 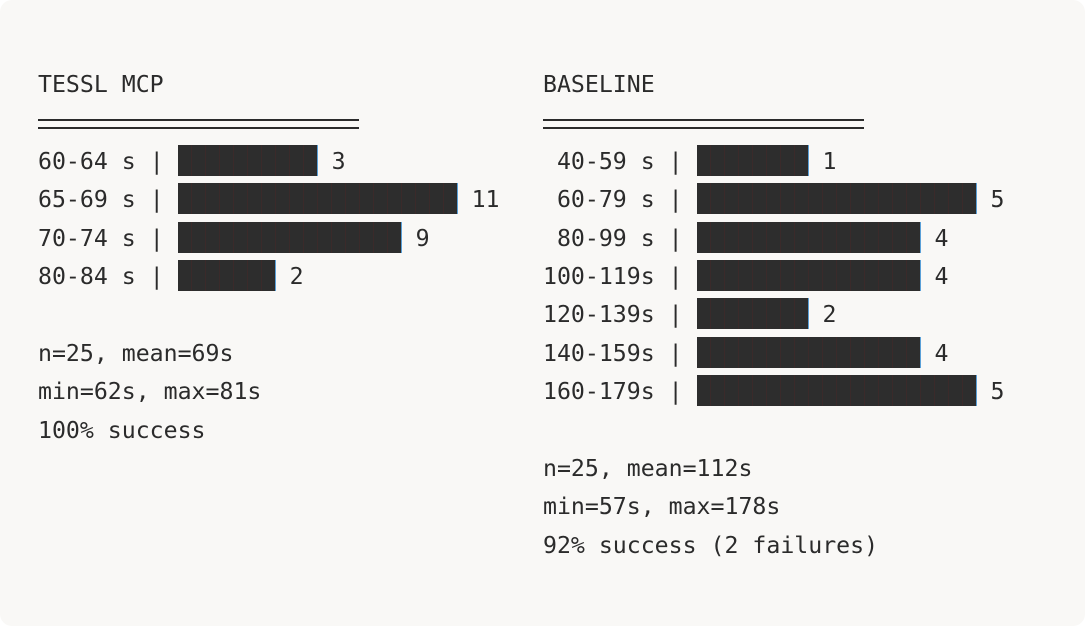 I want to click on histogram-row: 60-64 s | 3, so click(x=269, y=162).